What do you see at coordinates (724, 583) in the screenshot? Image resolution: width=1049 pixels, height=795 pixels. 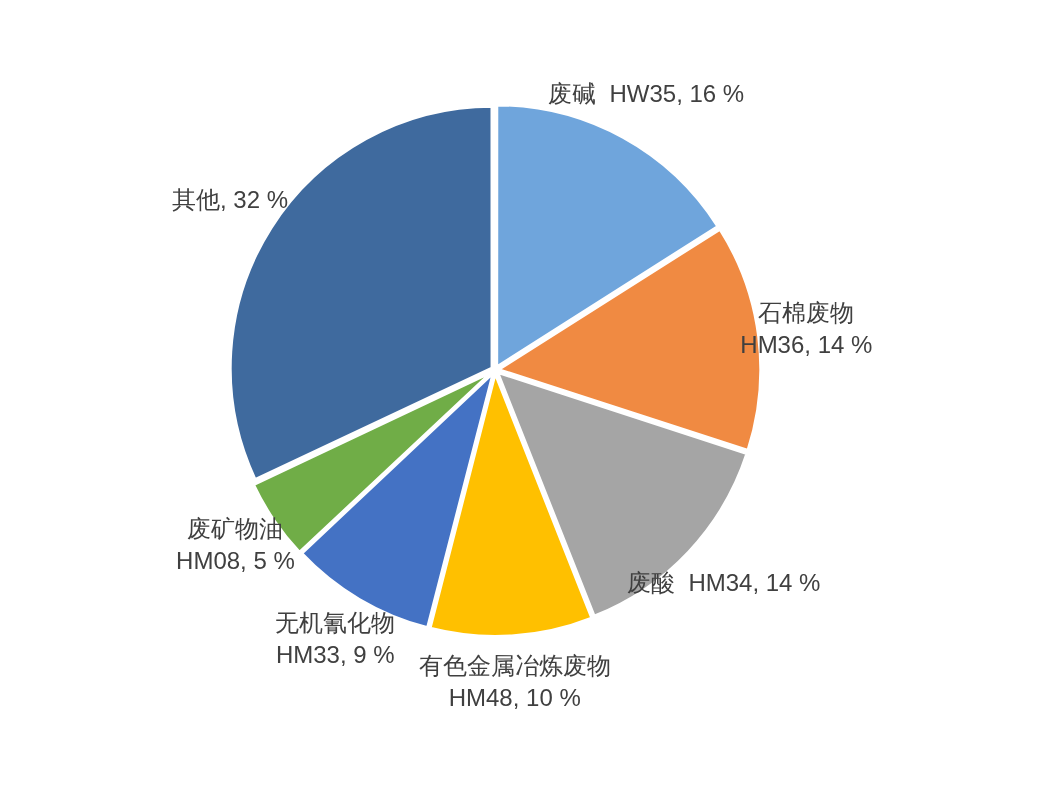 I see `slice-label: 废酸 HM34, 14 %` at bounding box center [724, 583].